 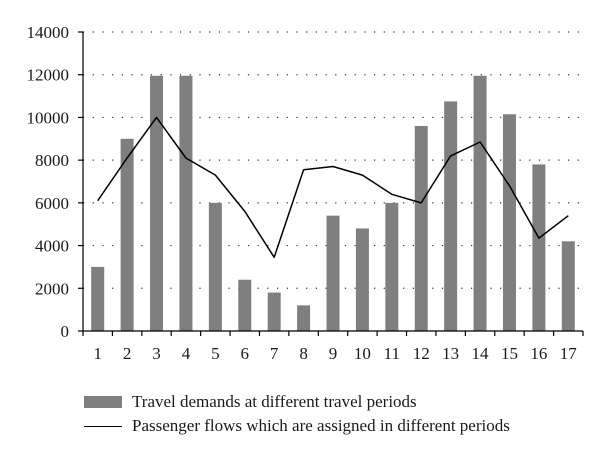 What do you see at coordinates (538, 353) in the screenshot?
I see `x-tick-label: 16` at bounding box center [538, 353].